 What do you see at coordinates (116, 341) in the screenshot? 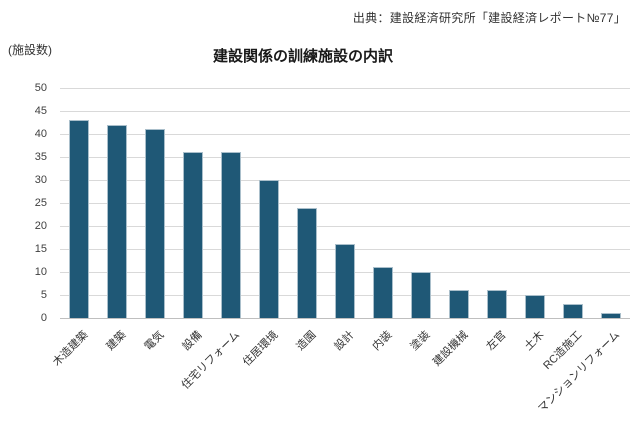
I see `x-axis-label-text: 建築` at bounding box center [116, 341].